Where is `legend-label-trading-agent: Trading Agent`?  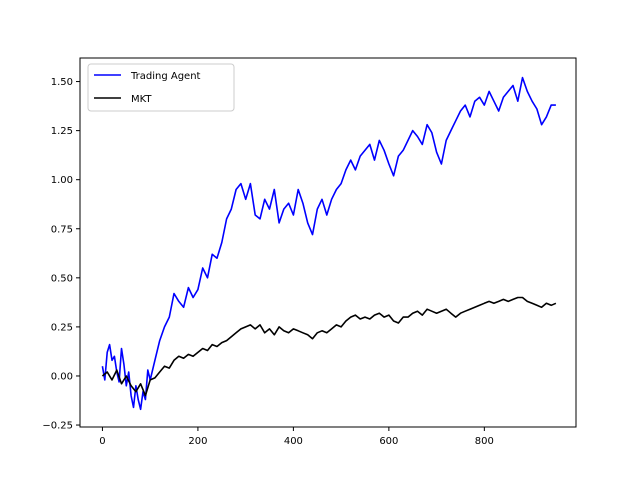
legend-label-trading-agent: Trading Agent is located at coordinates (165, 76).